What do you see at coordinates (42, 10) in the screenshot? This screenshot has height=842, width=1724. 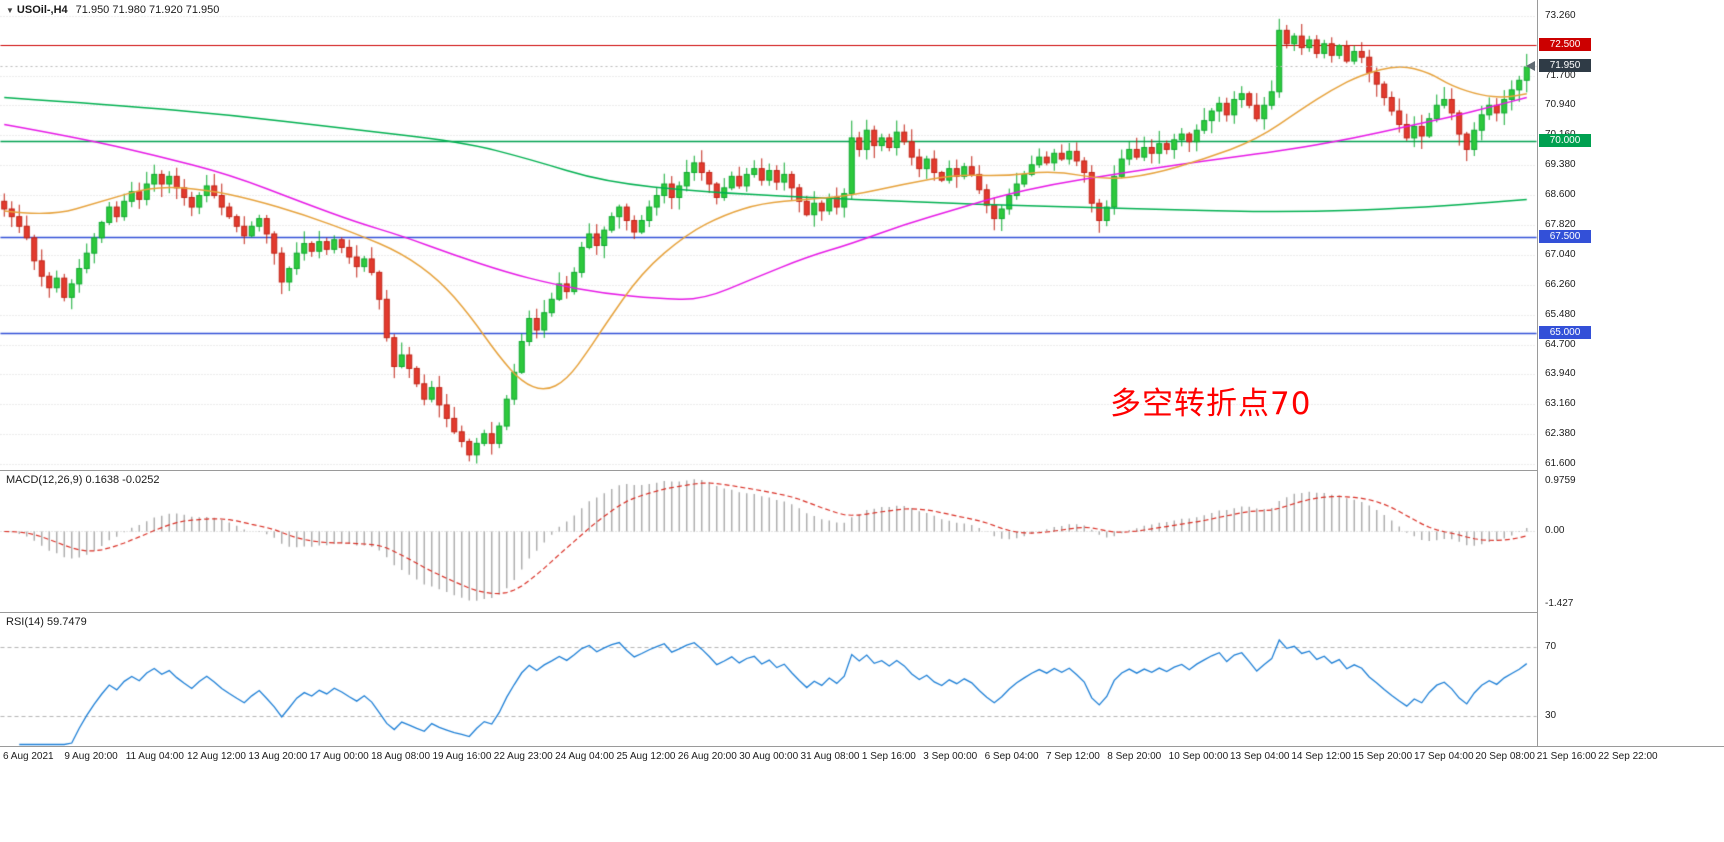 I see `symbol-period-label: USOil-,H4` at bounding box center [42, 10].